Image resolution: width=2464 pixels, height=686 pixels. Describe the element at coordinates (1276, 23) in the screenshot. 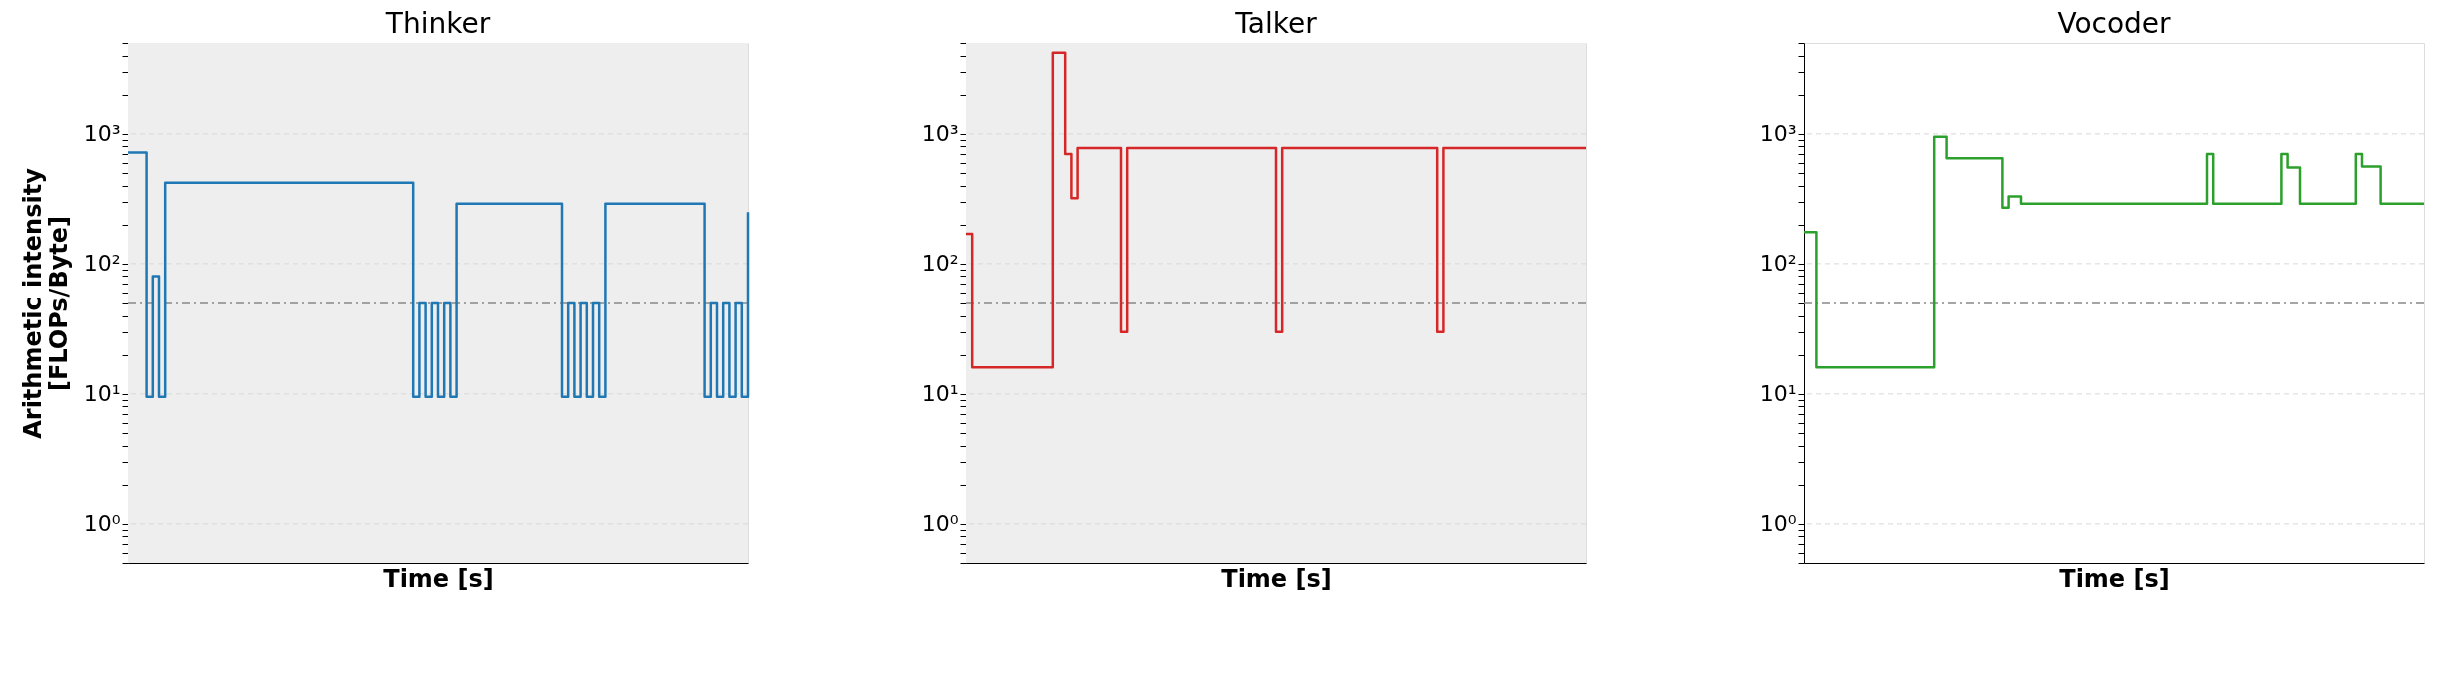

I see `chart-title: Talker` at that location.